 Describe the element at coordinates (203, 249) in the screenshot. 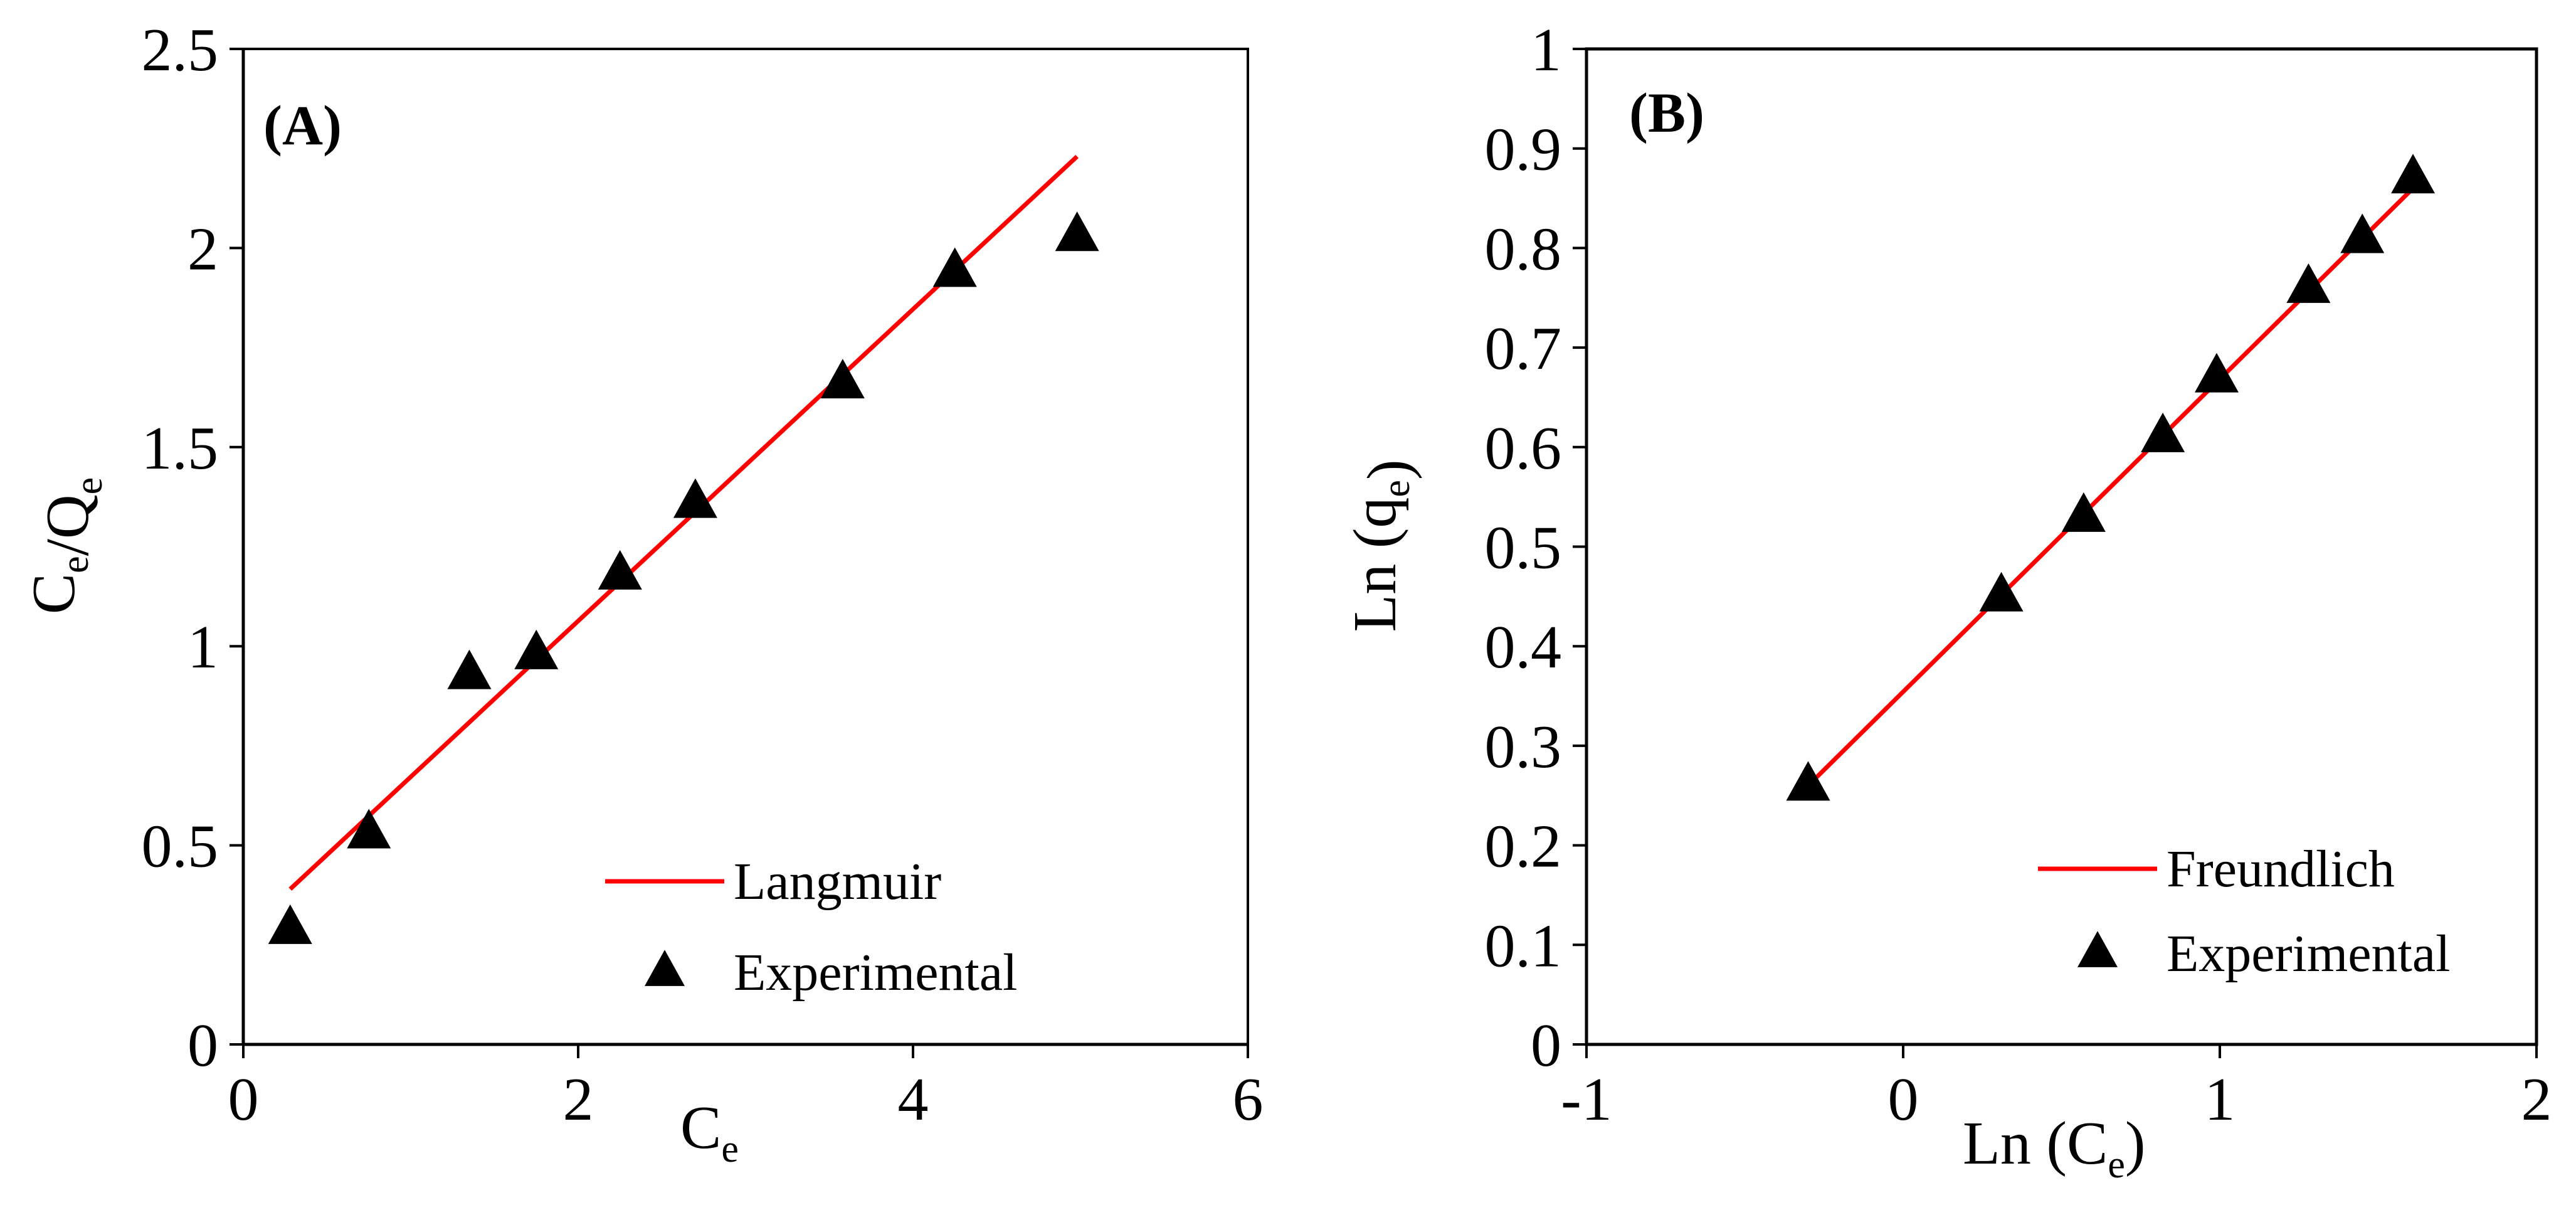

I see `y-tick-label-a: 2` at that location.